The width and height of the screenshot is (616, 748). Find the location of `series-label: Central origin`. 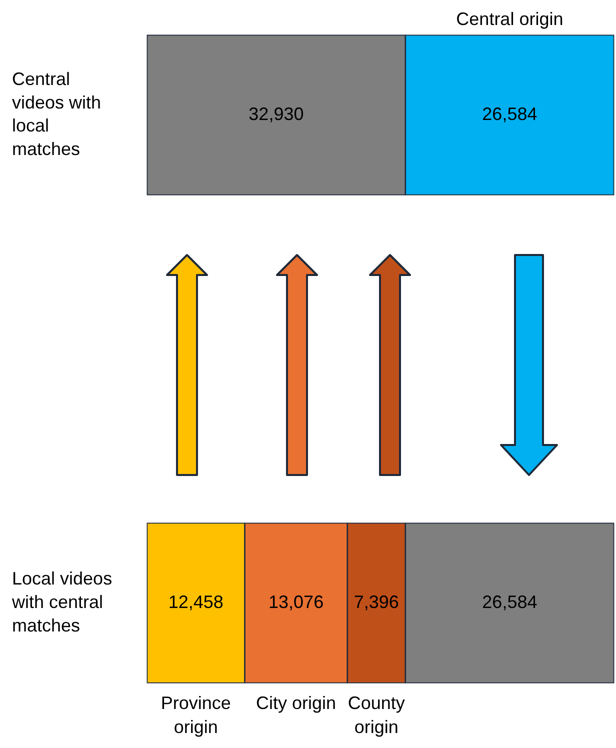

series-label: Central origin is located at coordinates (510, 18).